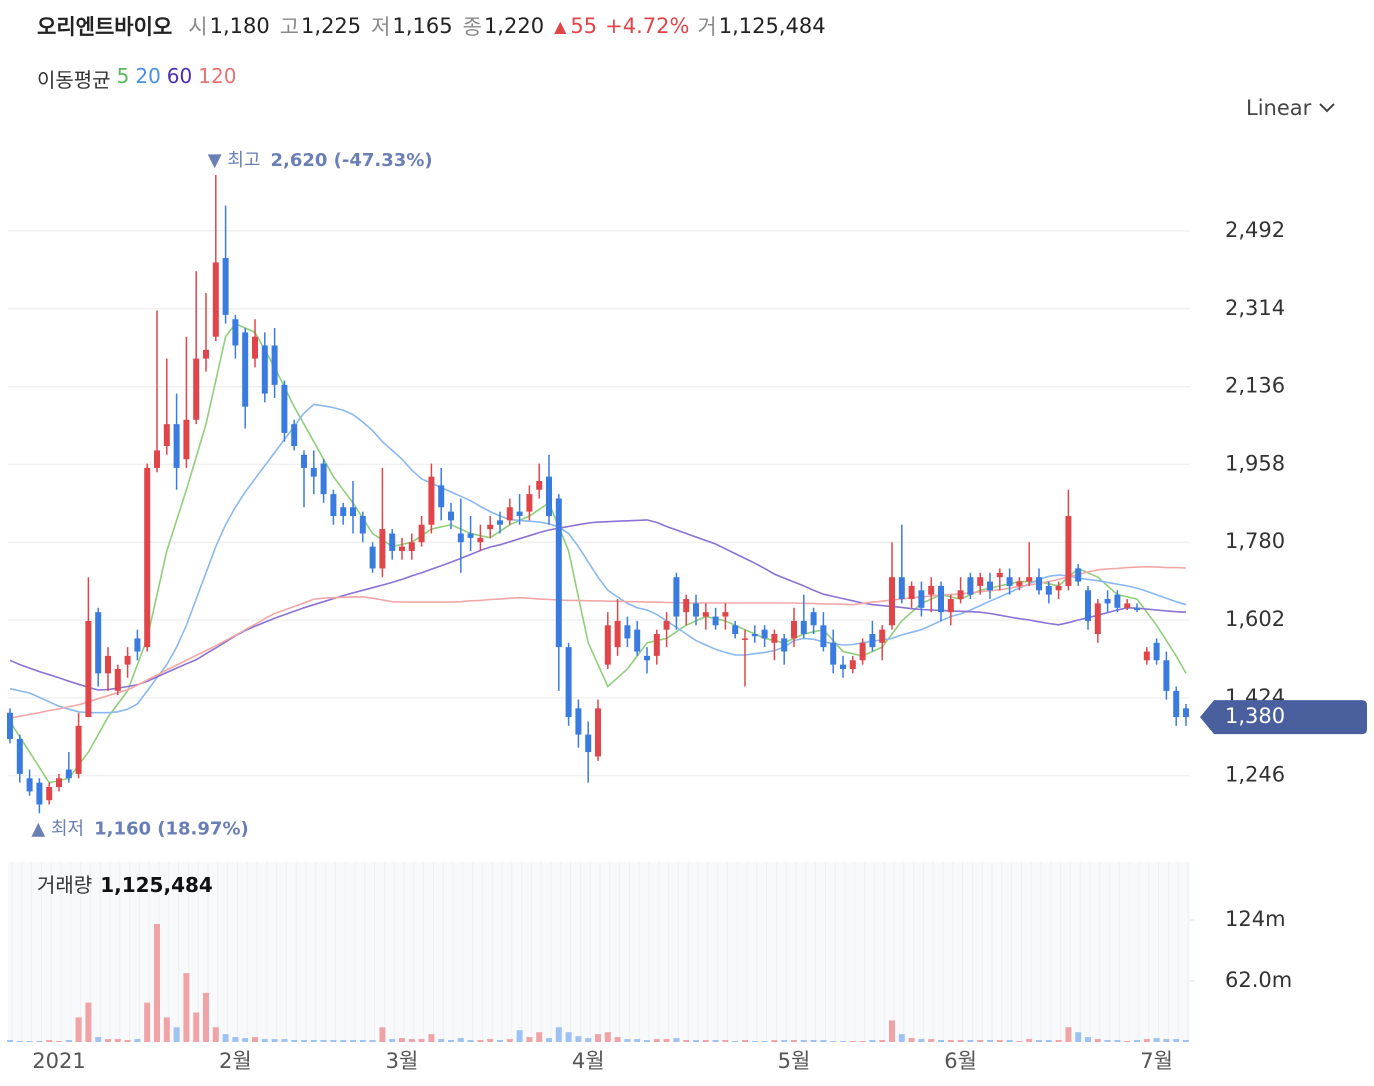 The image size is (1374, 1086). Describe the element at coordinates (217, 76) in the screenshot. I see `legend-entry: 120` at that location.